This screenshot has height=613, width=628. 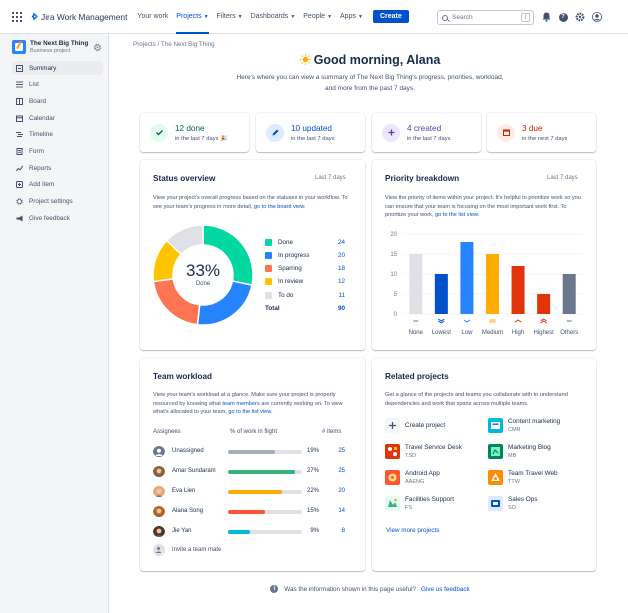 What do you see at coordinates (467, 278) in the screenshot?
I see `bar-low` at bounding box center [467, 278].